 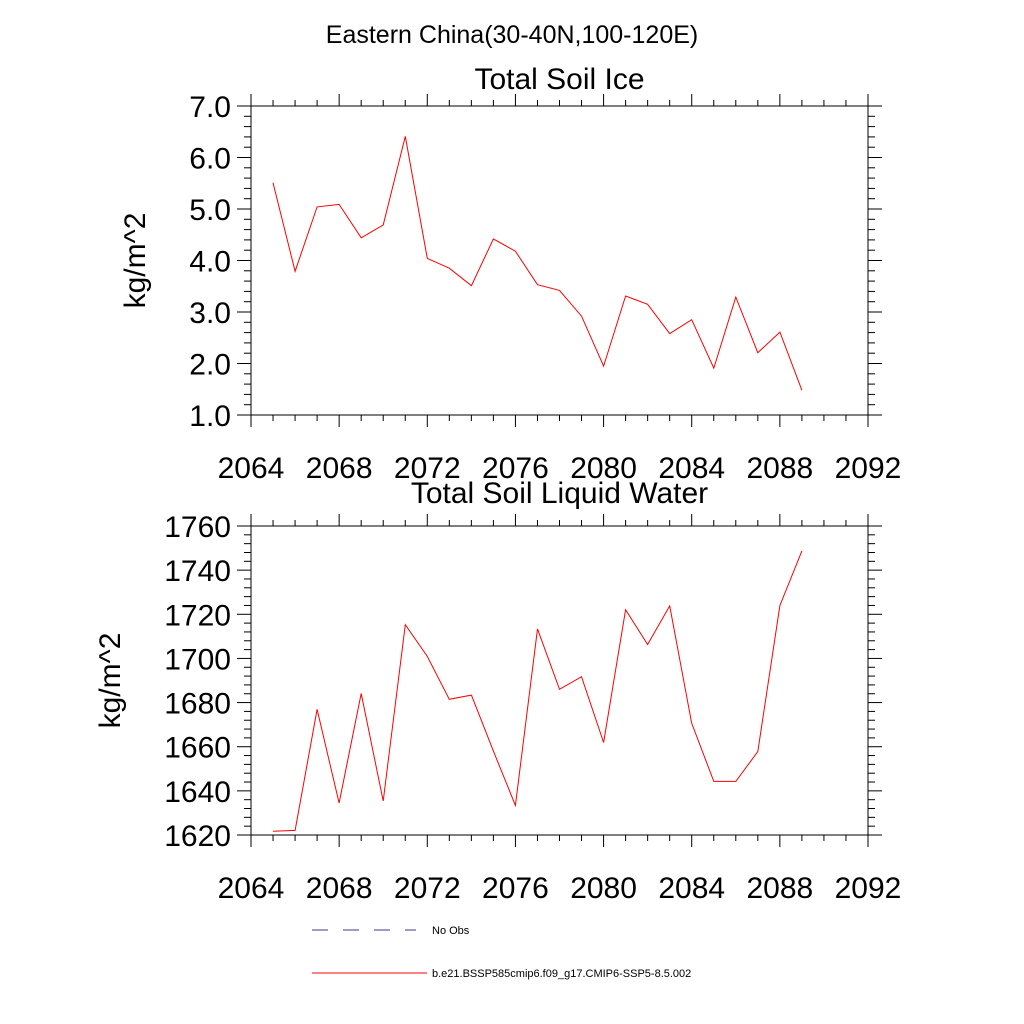 What do you see at coordinates (197, 527) in the screenshot?
I see `y-tick-label: 1760` at bounding box center [197, 527].